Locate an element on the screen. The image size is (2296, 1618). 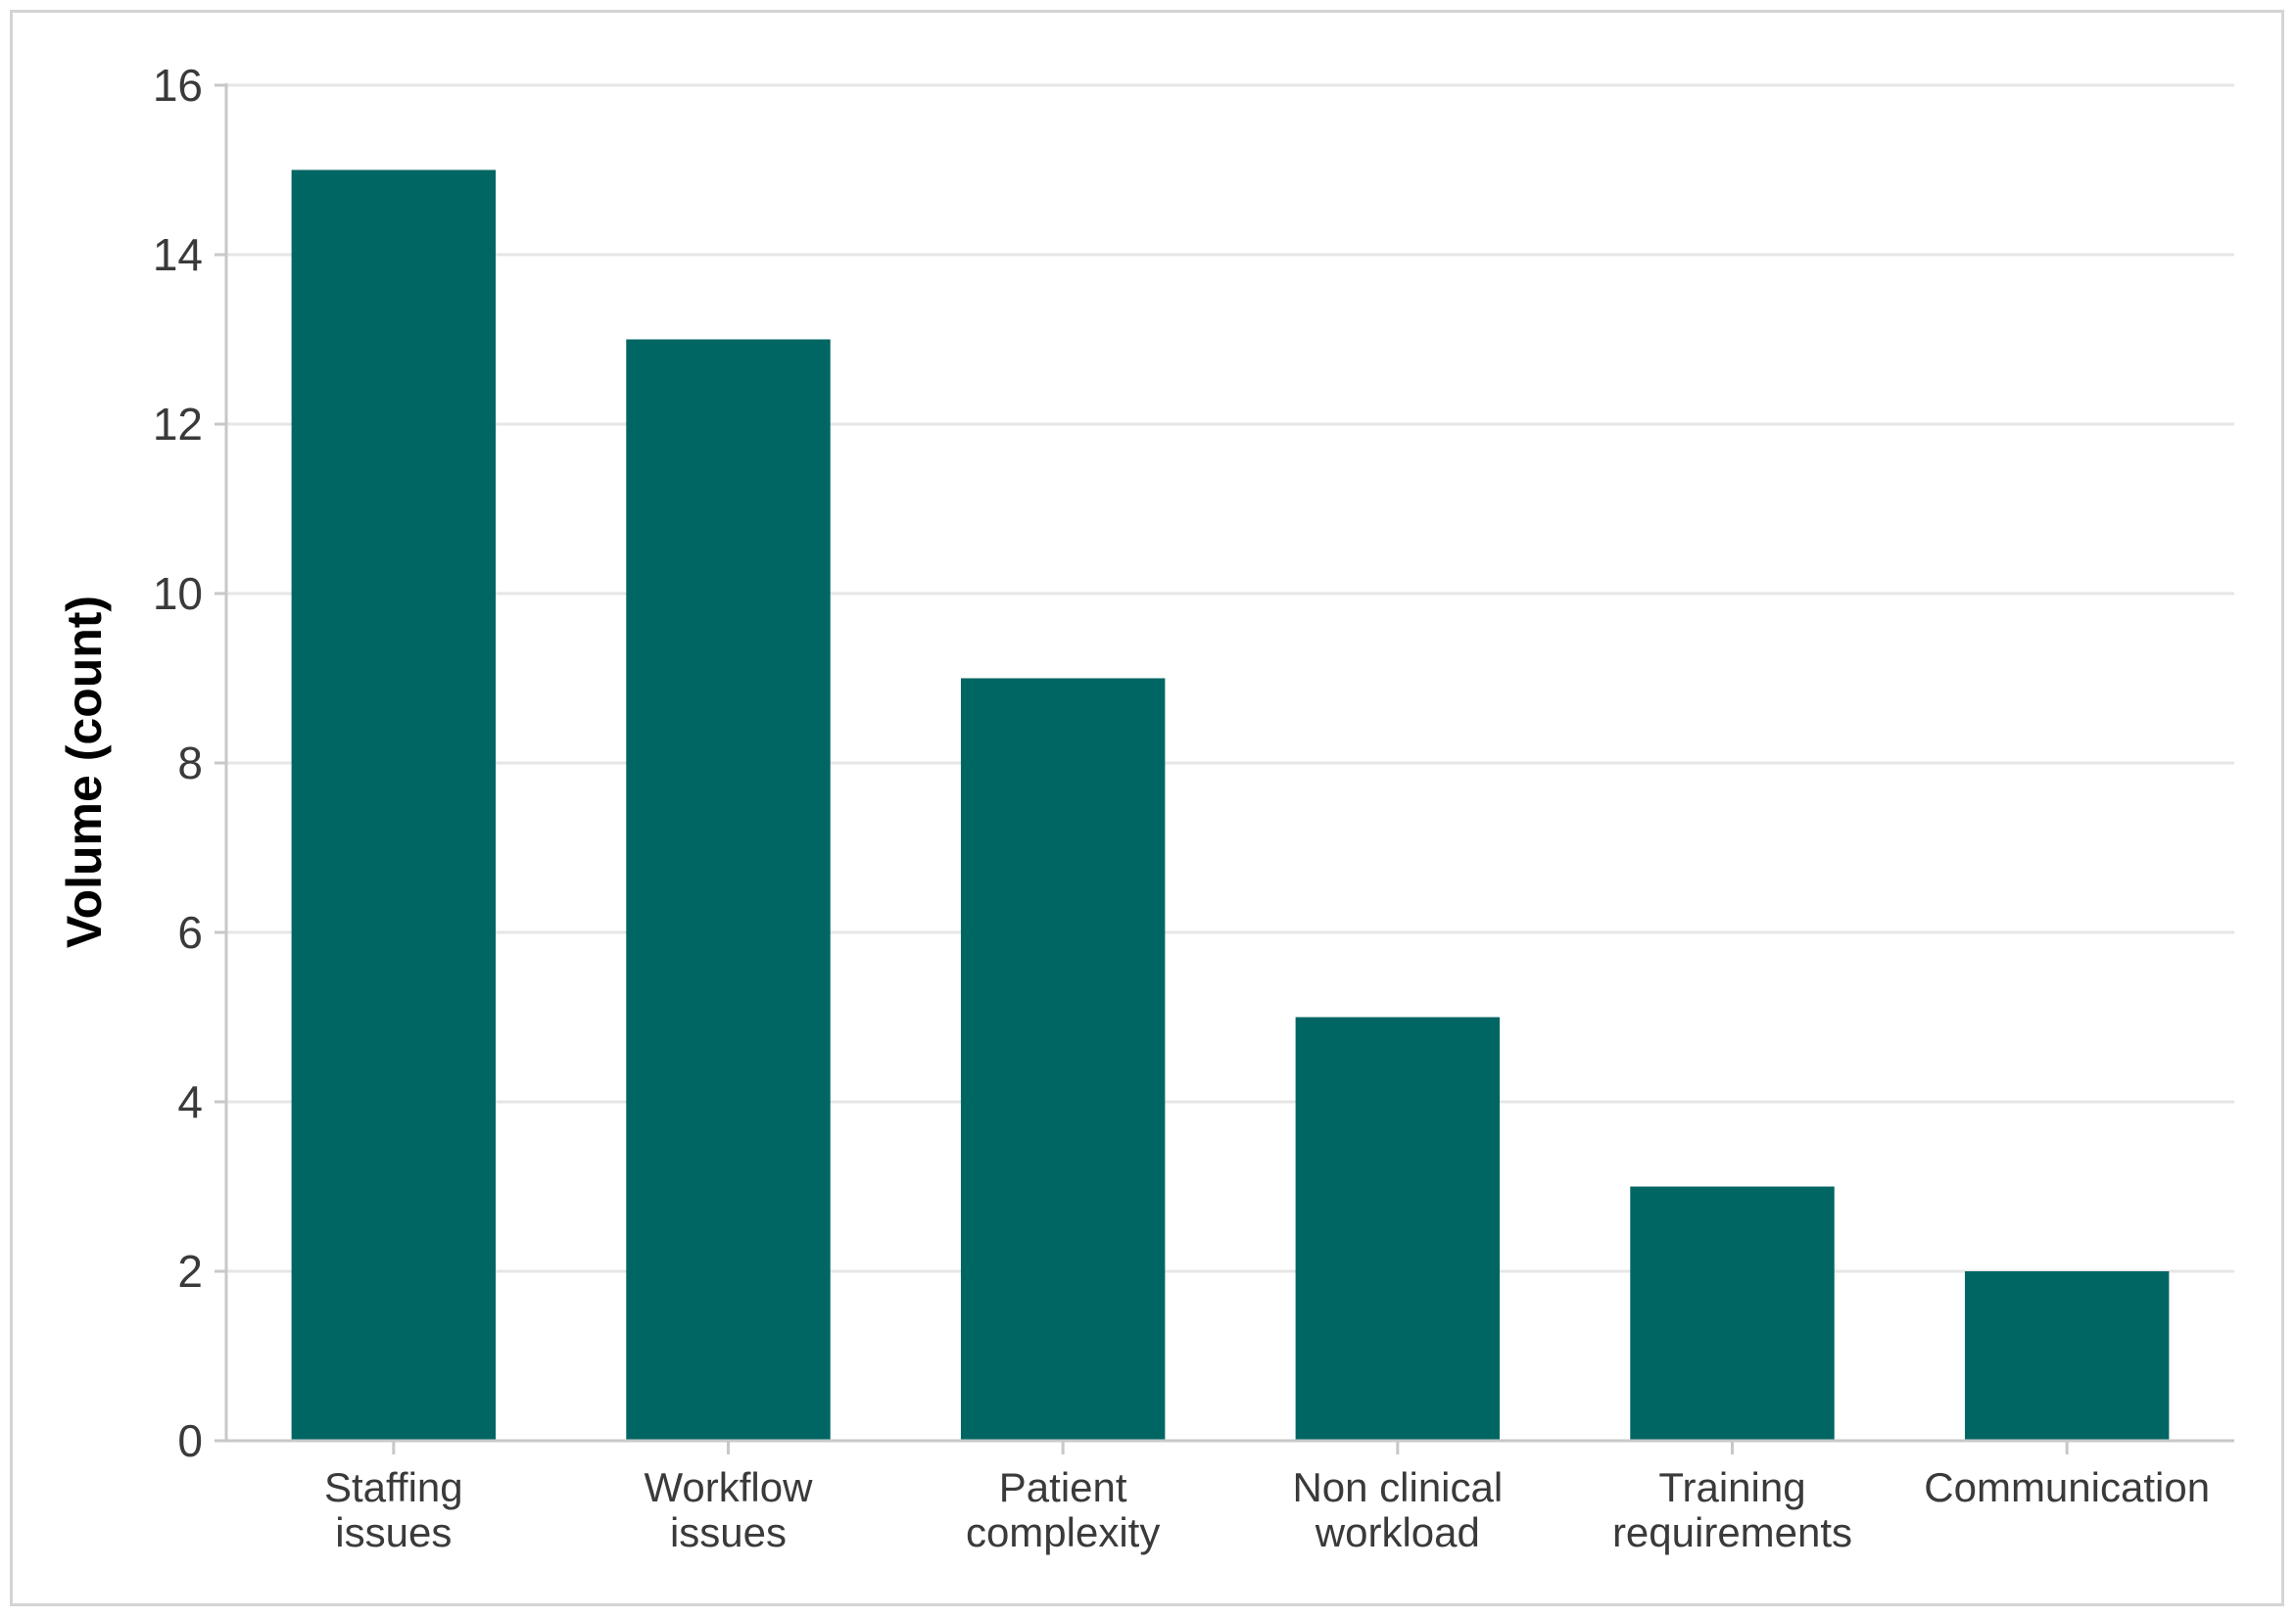
x-tick-label: Workflow issues is located at coordinates (729, 1509).